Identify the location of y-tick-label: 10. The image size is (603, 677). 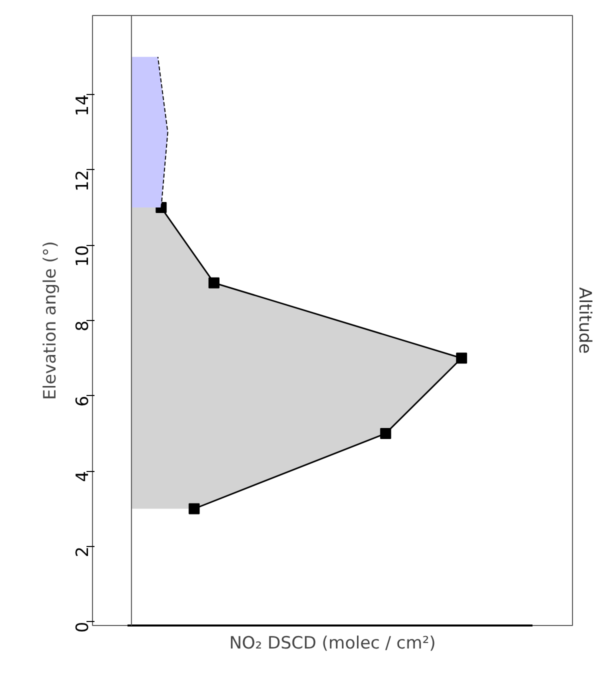
(83, 256).